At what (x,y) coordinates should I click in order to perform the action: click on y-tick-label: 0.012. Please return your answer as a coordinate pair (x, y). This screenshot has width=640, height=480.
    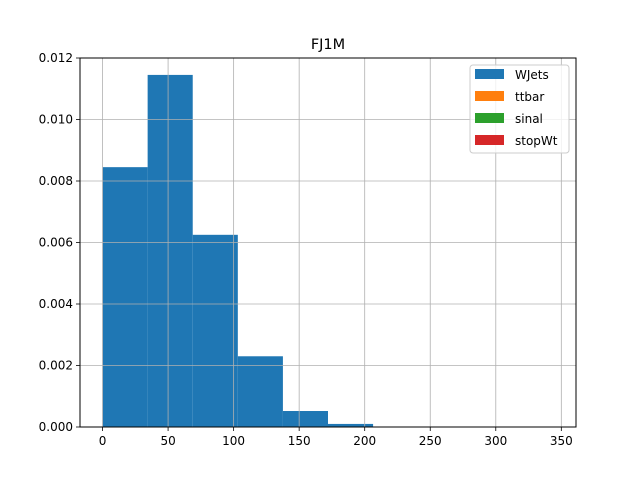
    Looking at the image, I should click on (56, 58).